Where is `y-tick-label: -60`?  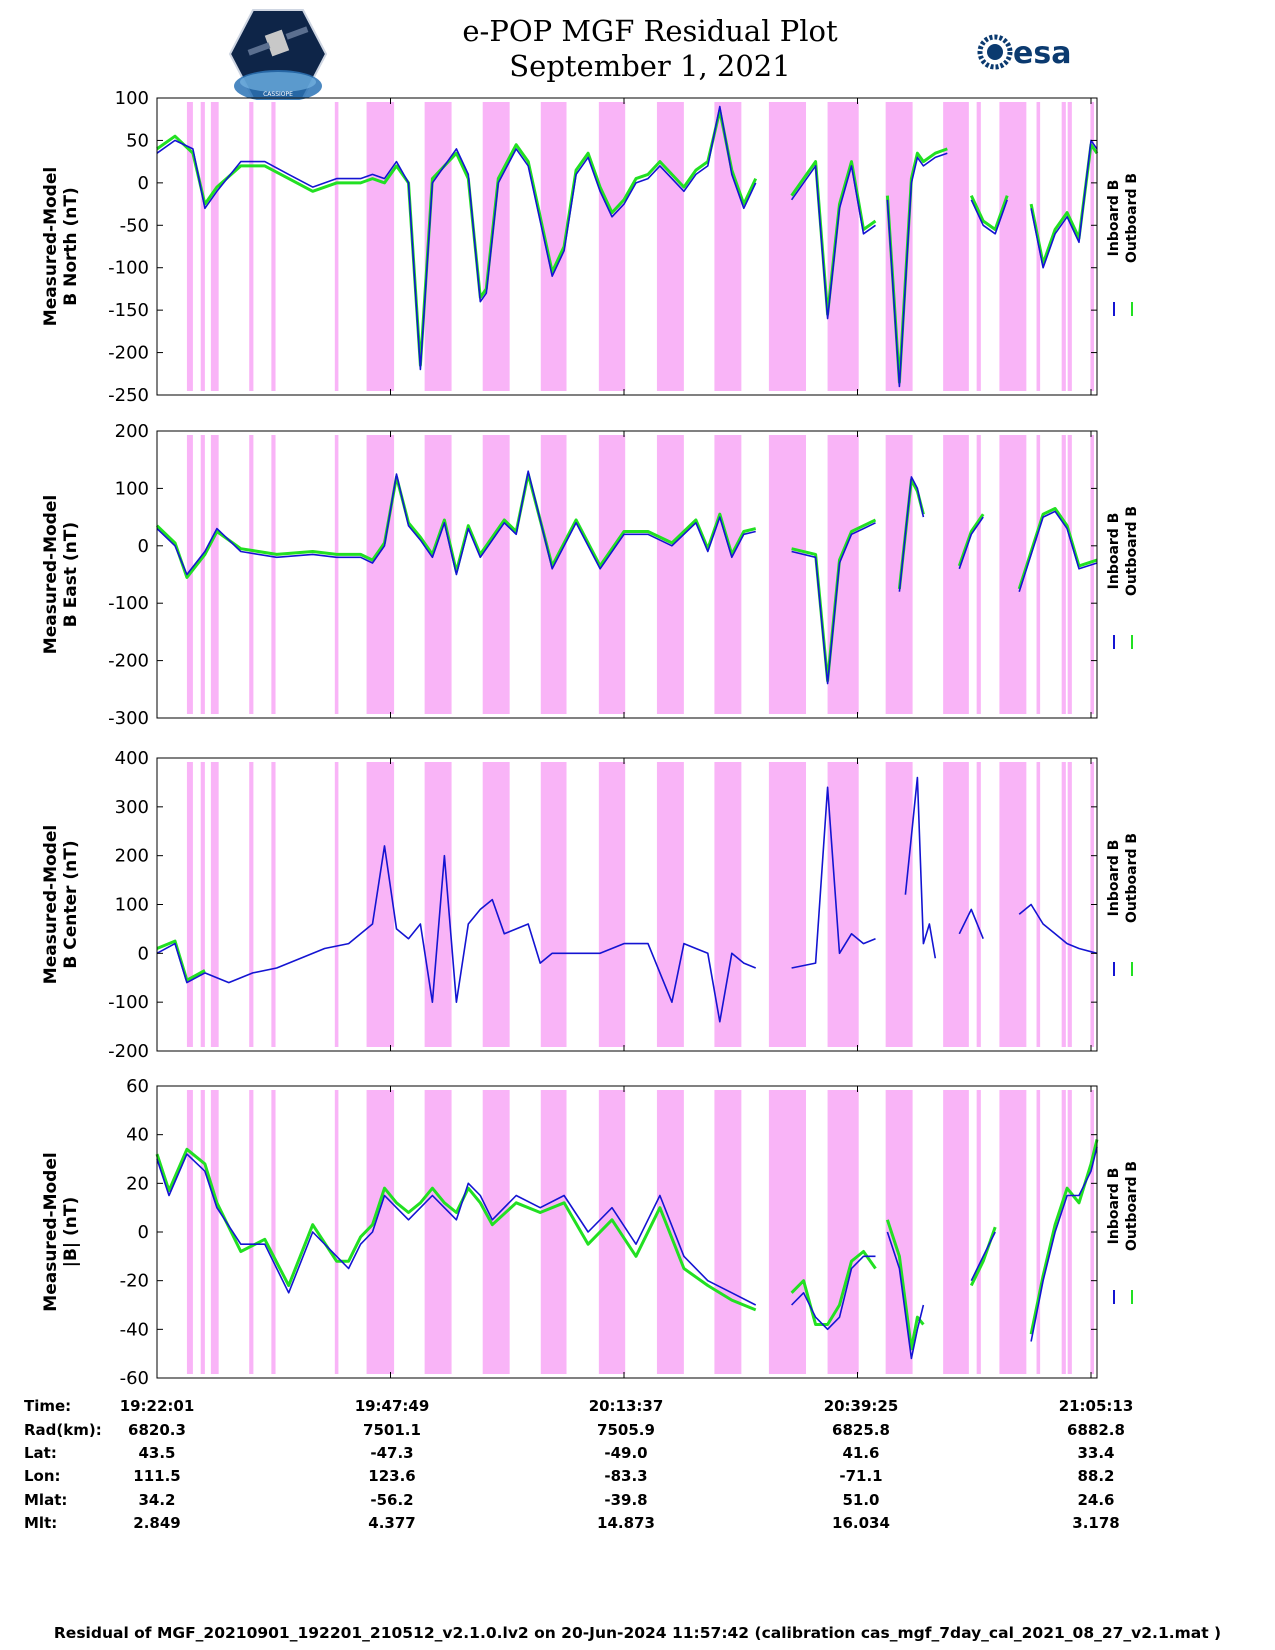
y-tick-label: -60 is located at coordinates (134, 1378).